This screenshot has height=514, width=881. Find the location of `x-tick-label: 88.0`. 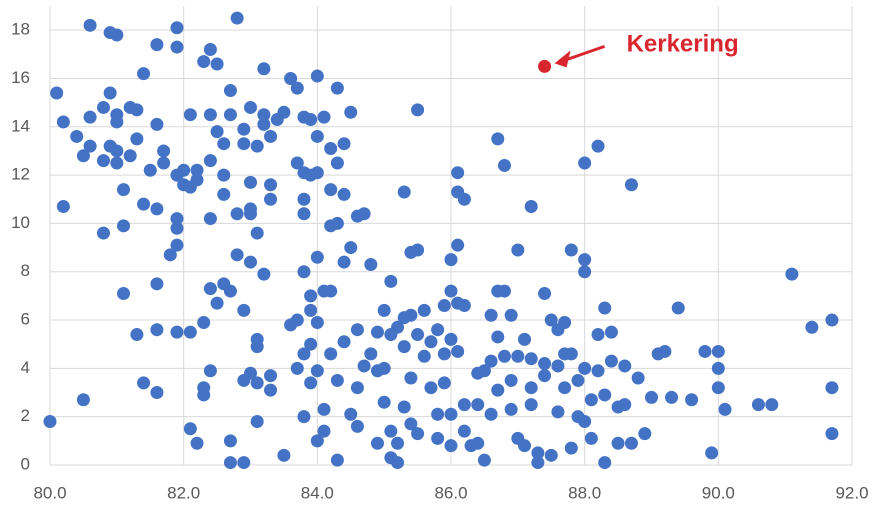

x-tick-label: 88.0 is located at coordinates (584, 492).